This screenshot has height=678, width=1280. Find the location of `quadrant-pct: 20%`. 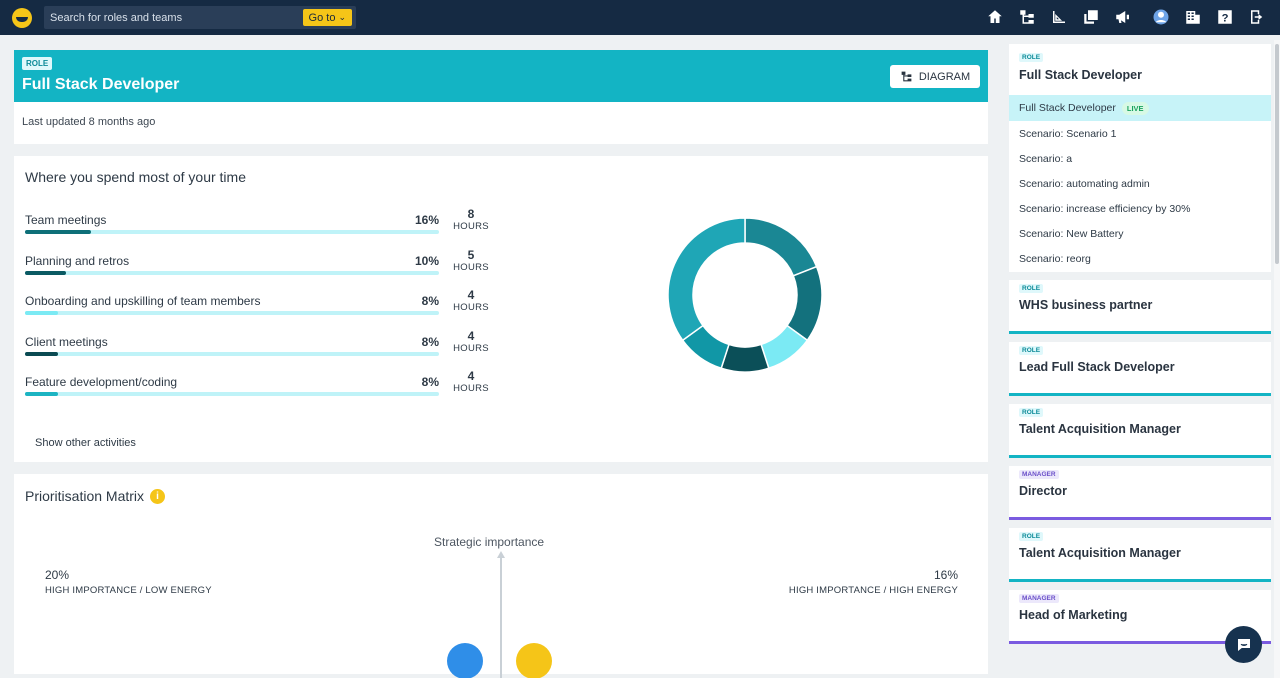

quadrant-pct: 20% is located at coordinates (57, 575).